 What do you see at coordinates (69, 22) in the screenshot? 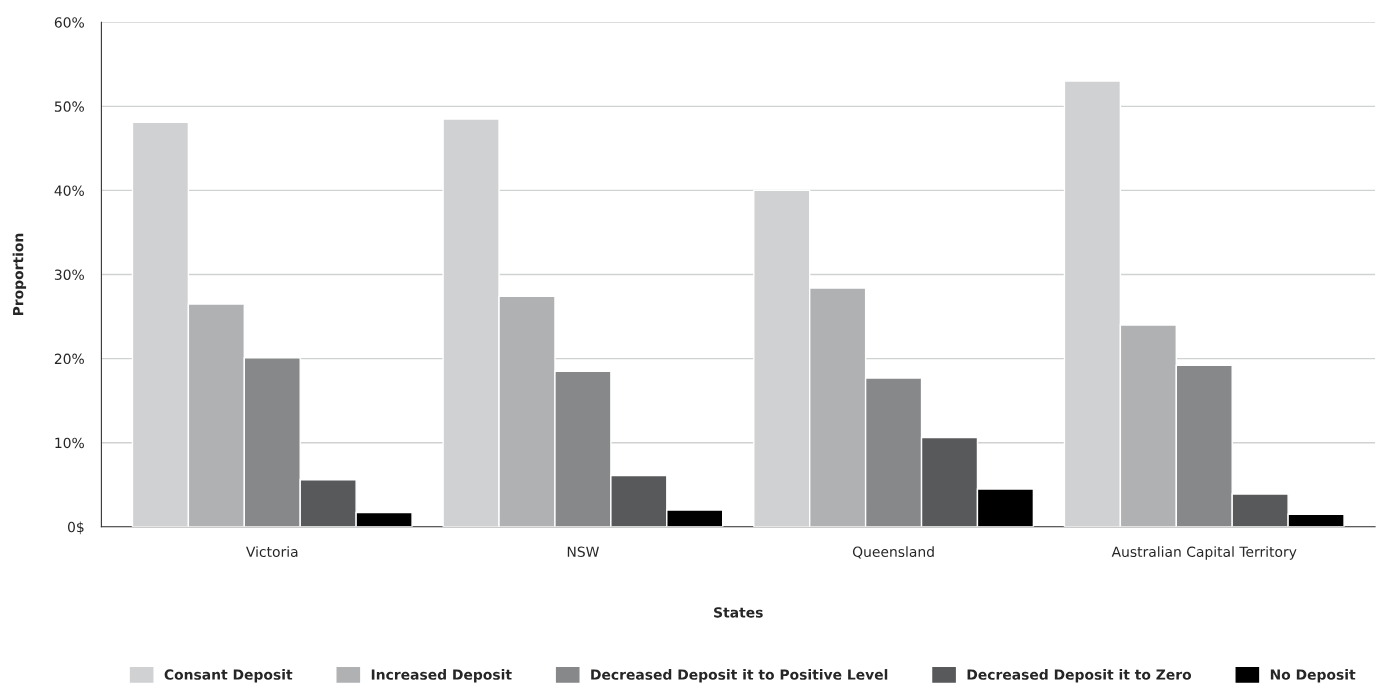
I see `y-tick-label: 60%` at bounding box center [69, 22].